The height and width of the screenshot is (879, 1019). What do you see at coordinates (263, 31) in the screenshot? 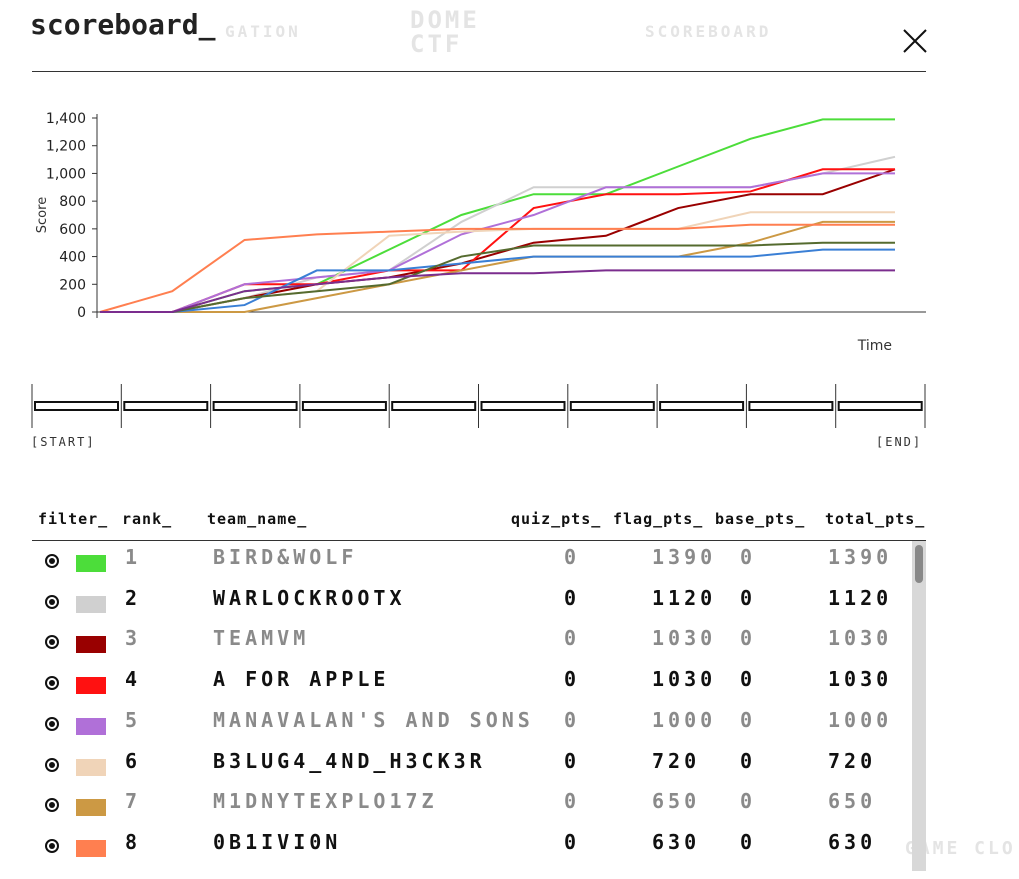
I see `bg-nav: GATION` at bounding box center [263, 31].